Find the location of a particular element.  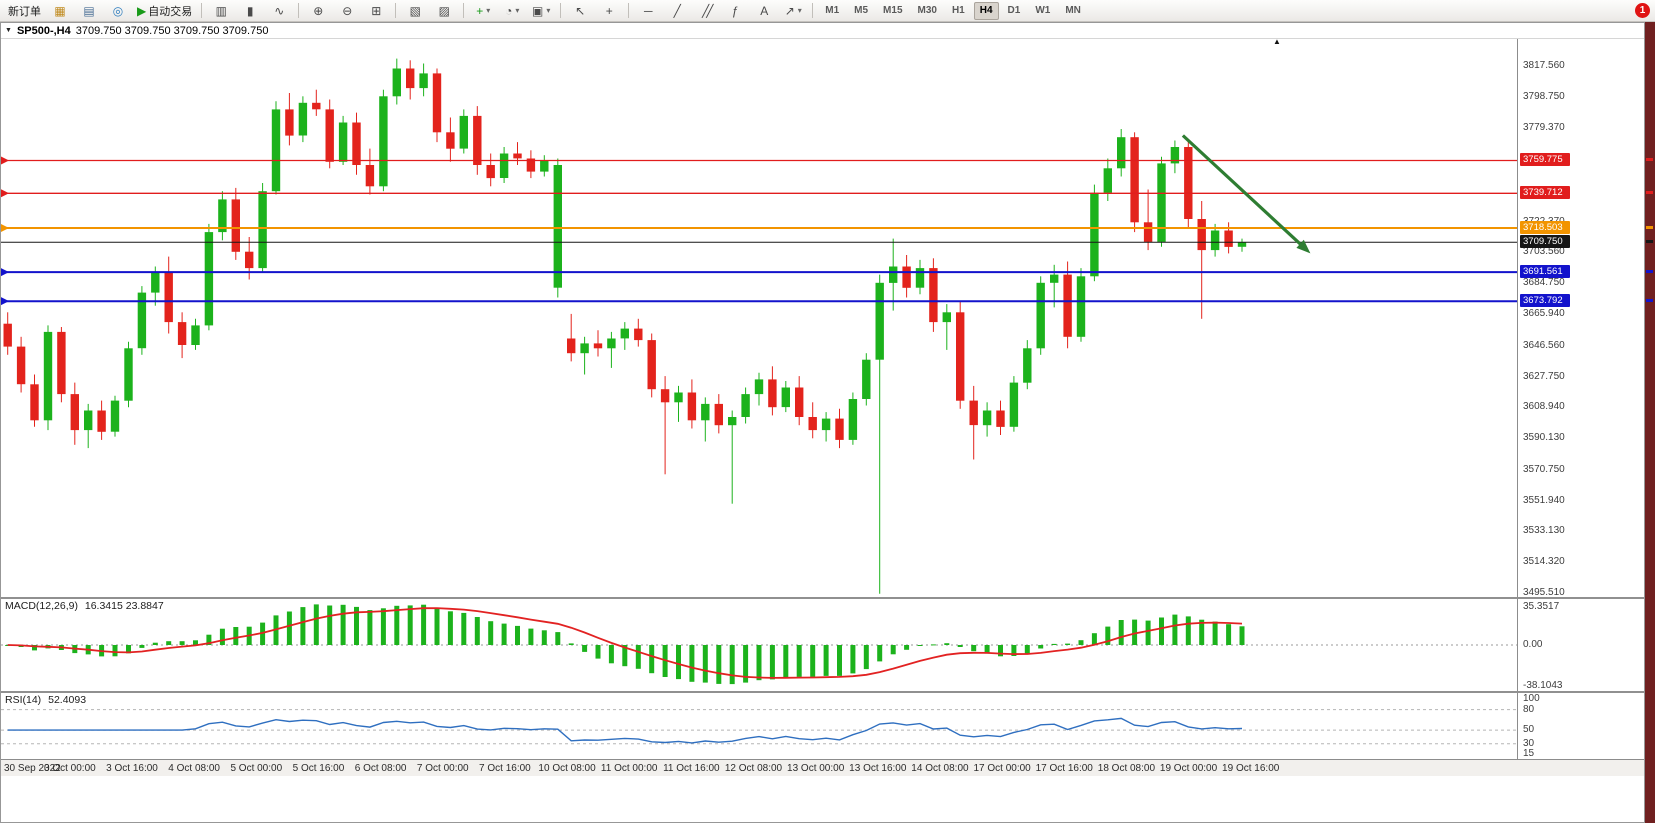

window-edge-strip is located at coordinates (1650, 422).